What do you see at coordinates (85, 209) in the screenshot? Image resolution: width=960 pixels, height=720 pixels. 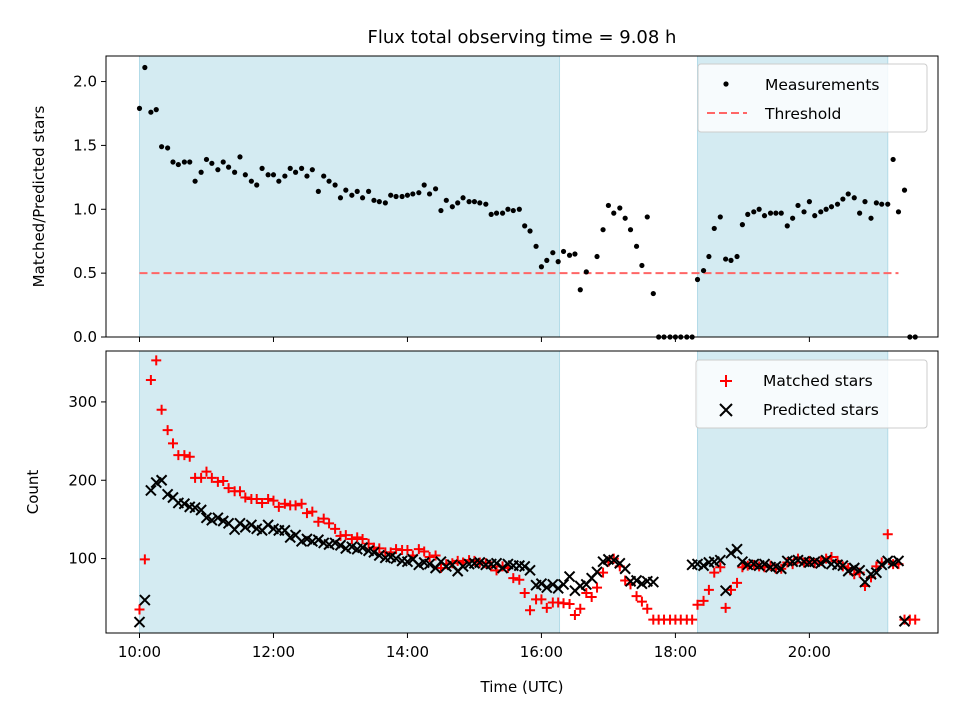 I see `y-tick-label: 1.0` at bounding box center [85, 209].